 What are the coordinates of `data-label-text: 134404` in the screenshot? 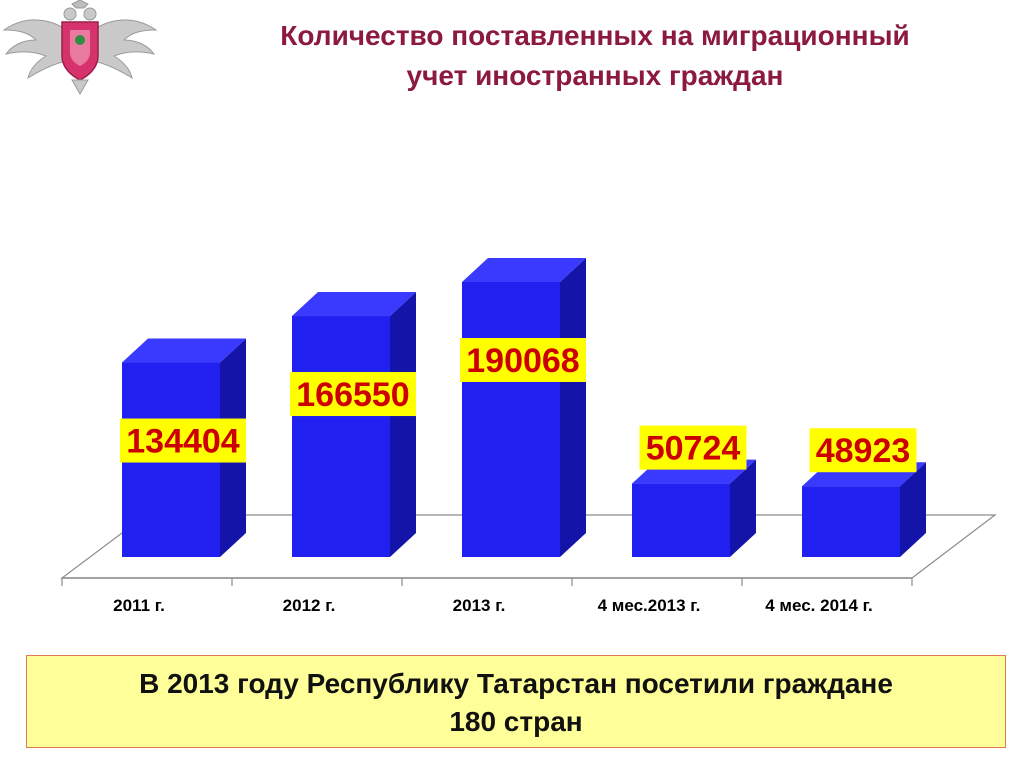 It's located at (183, 442).